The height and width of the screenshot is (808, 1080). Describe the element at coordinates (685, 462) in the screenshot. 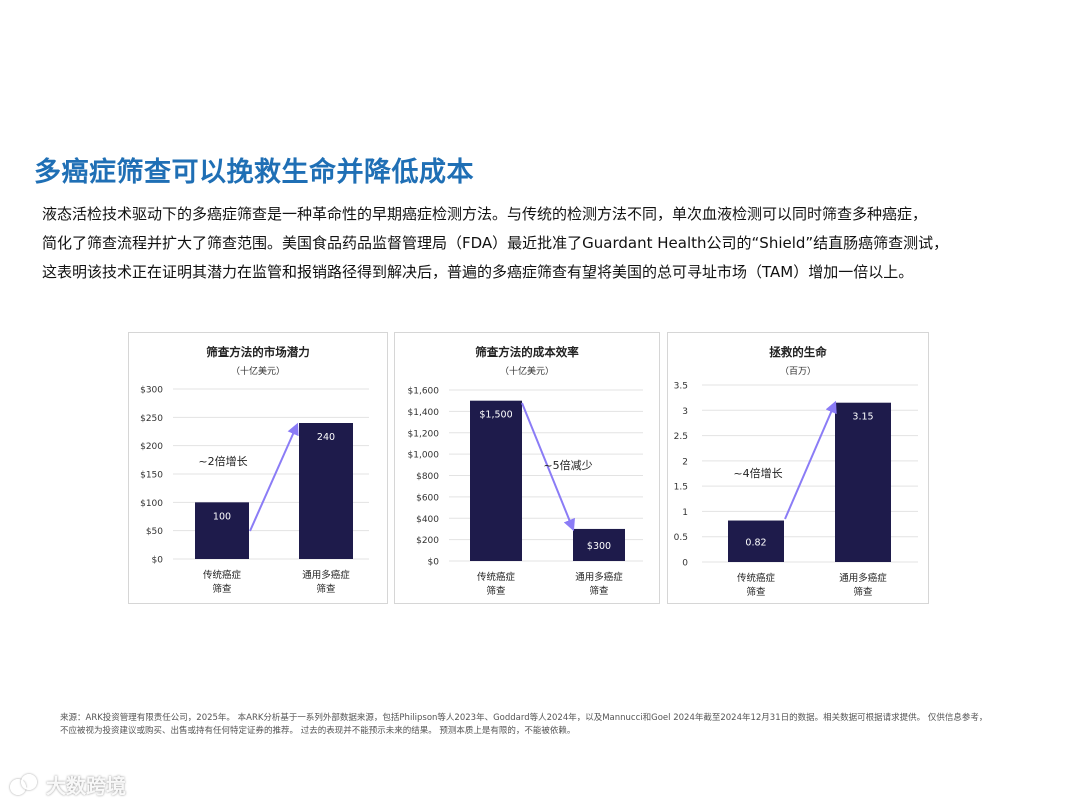

I see `y-tick-label: 2` at that location.